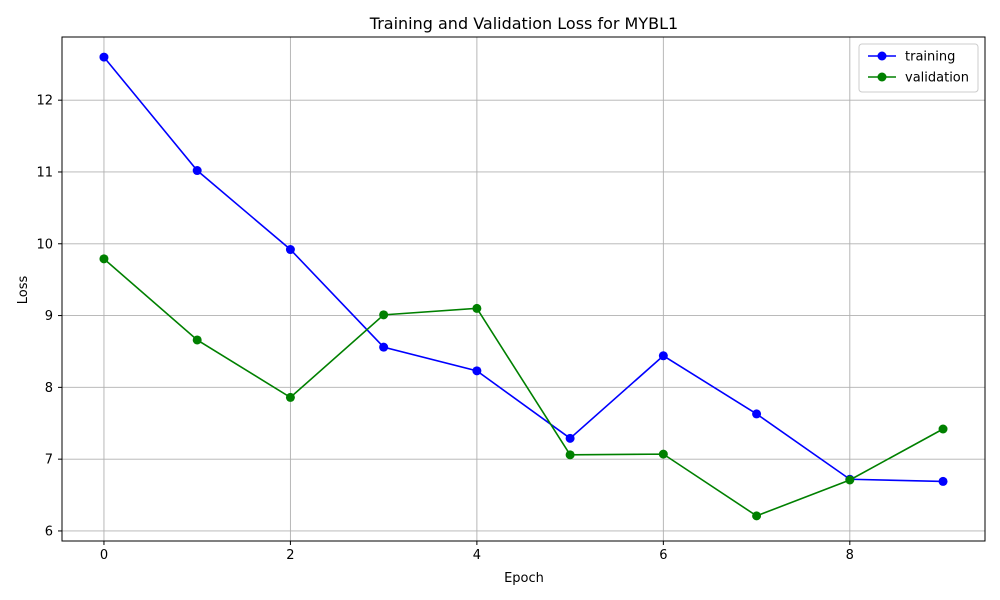 This screenshot has width=1000, height=600. I want to click on legend-label-validation: validation, so click(937, 78).